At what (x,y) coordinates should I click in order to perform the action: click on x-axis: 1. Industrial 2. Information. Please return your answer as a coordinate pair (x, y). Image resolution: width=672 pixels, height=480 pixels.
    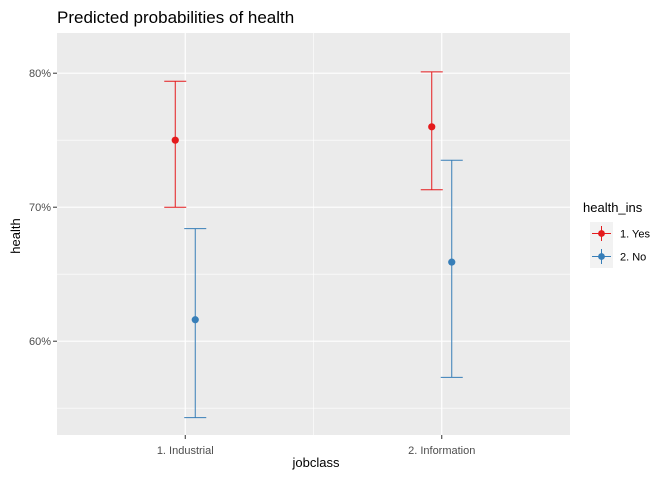
    Looking at the image, I should click on (316, 446).